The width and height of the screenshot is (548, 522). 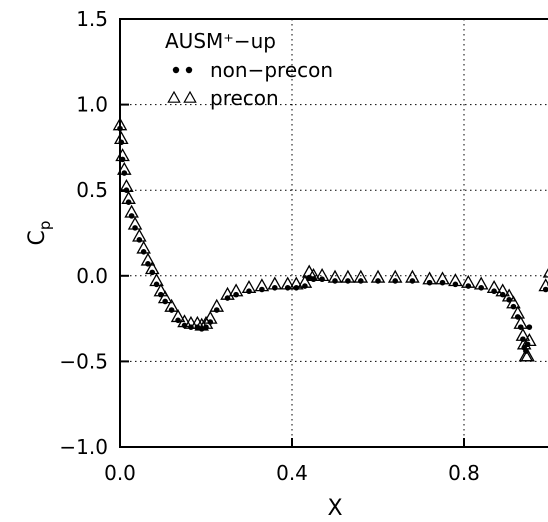 What do you see at coordinates (37, 237) in the screenshot?
I see `y-axis-label-main: C` at bounding box center [37, 237].